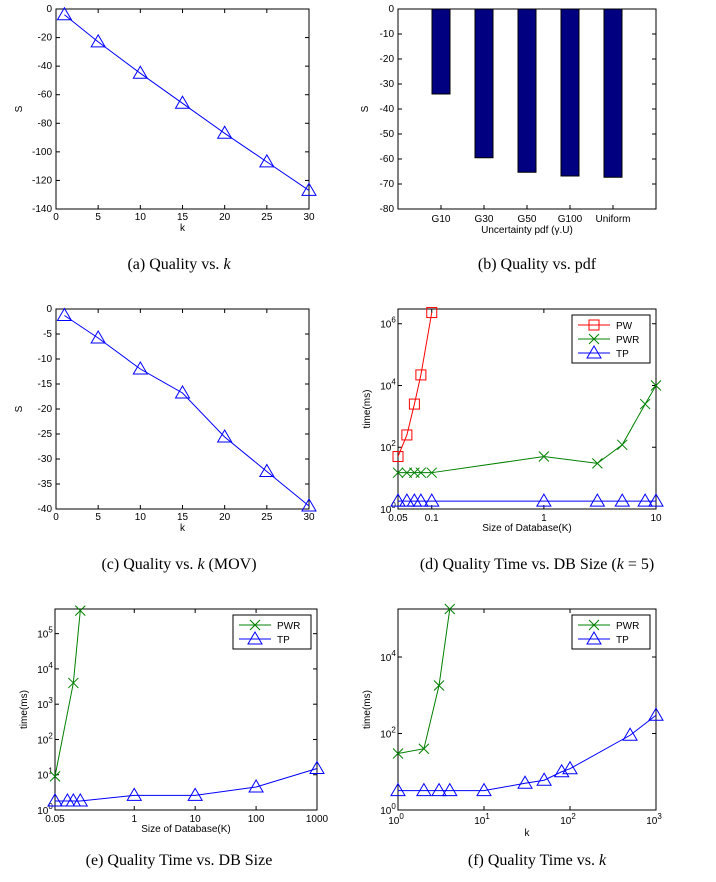  Describe the element at coordinates (98, 217) in the screenshot. I see `x-tick-label: 5` at that location.